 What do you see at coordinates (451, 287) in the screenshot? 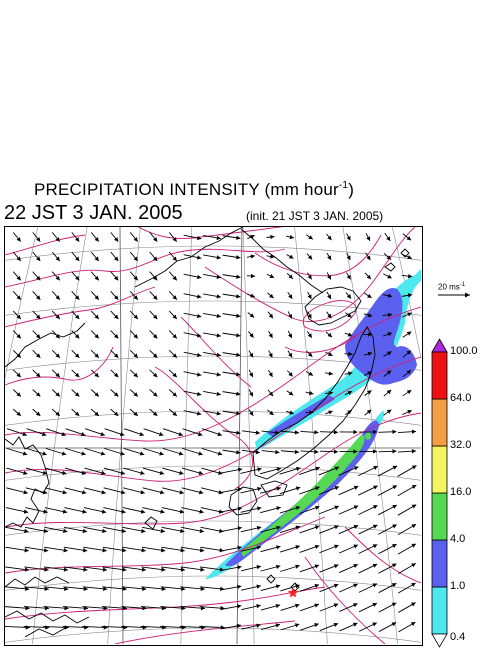
I see `wind-reference-label: 20 ms-1` at bounding box center [451, 287].